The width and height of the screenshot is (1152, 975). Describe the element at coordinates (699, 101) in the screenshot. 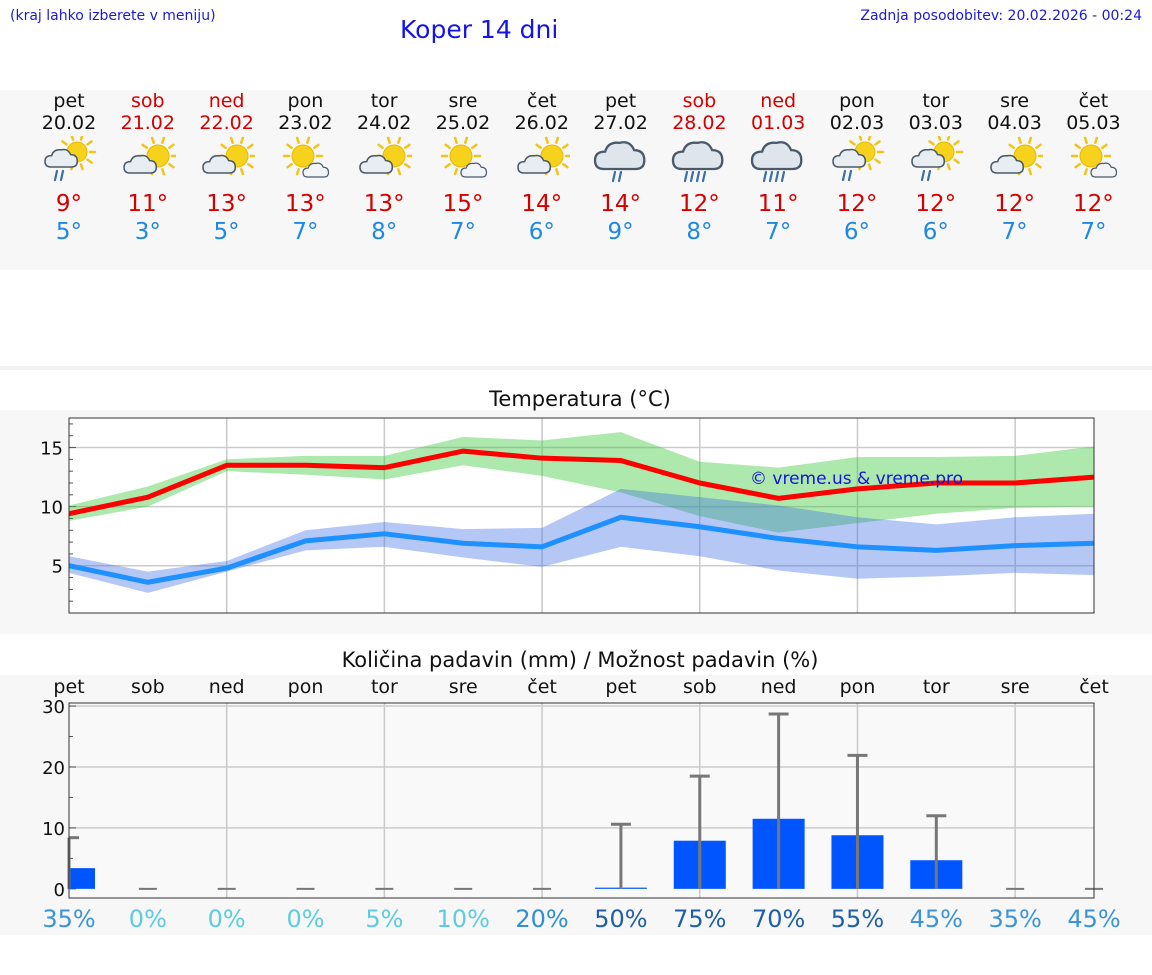

I see `day-name: sob` at that location.